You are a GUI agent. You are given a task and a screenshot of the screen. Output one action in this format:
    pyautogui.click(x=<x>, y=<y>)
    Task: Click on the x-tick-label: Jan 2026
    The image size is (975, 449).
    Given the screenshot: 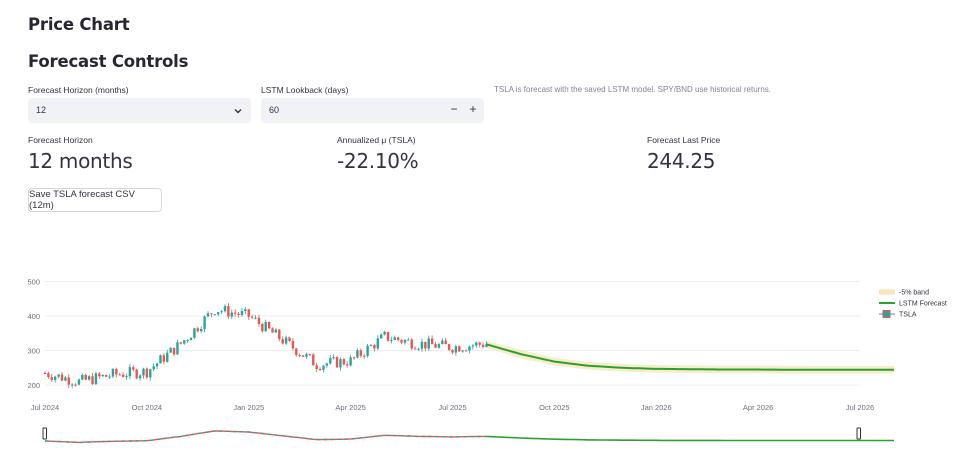 What is the action you would take?
    pyautogui.click(x=656, y=407)
    